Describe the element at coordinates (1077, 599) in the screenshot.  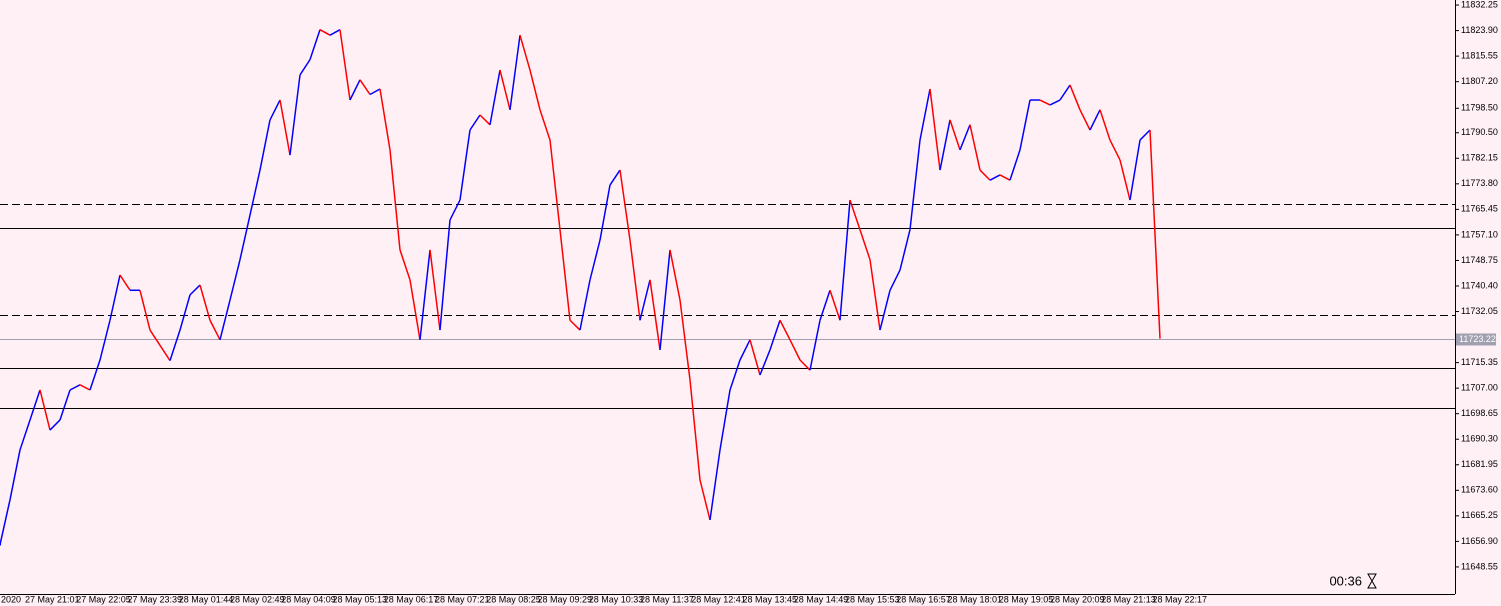
I see `x-tick-label: 28 May 20:09` at that location.